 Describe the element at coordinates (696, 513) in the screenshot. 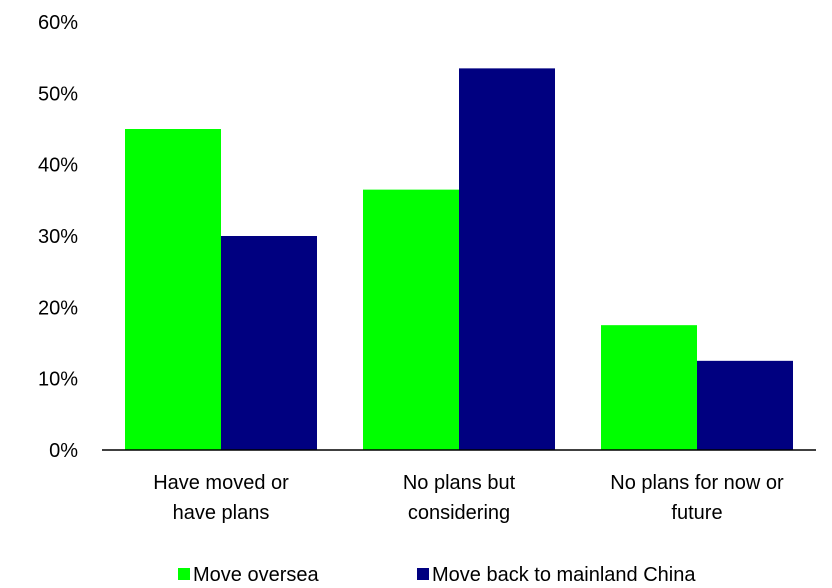

I see `x-category-label: future` at that location.